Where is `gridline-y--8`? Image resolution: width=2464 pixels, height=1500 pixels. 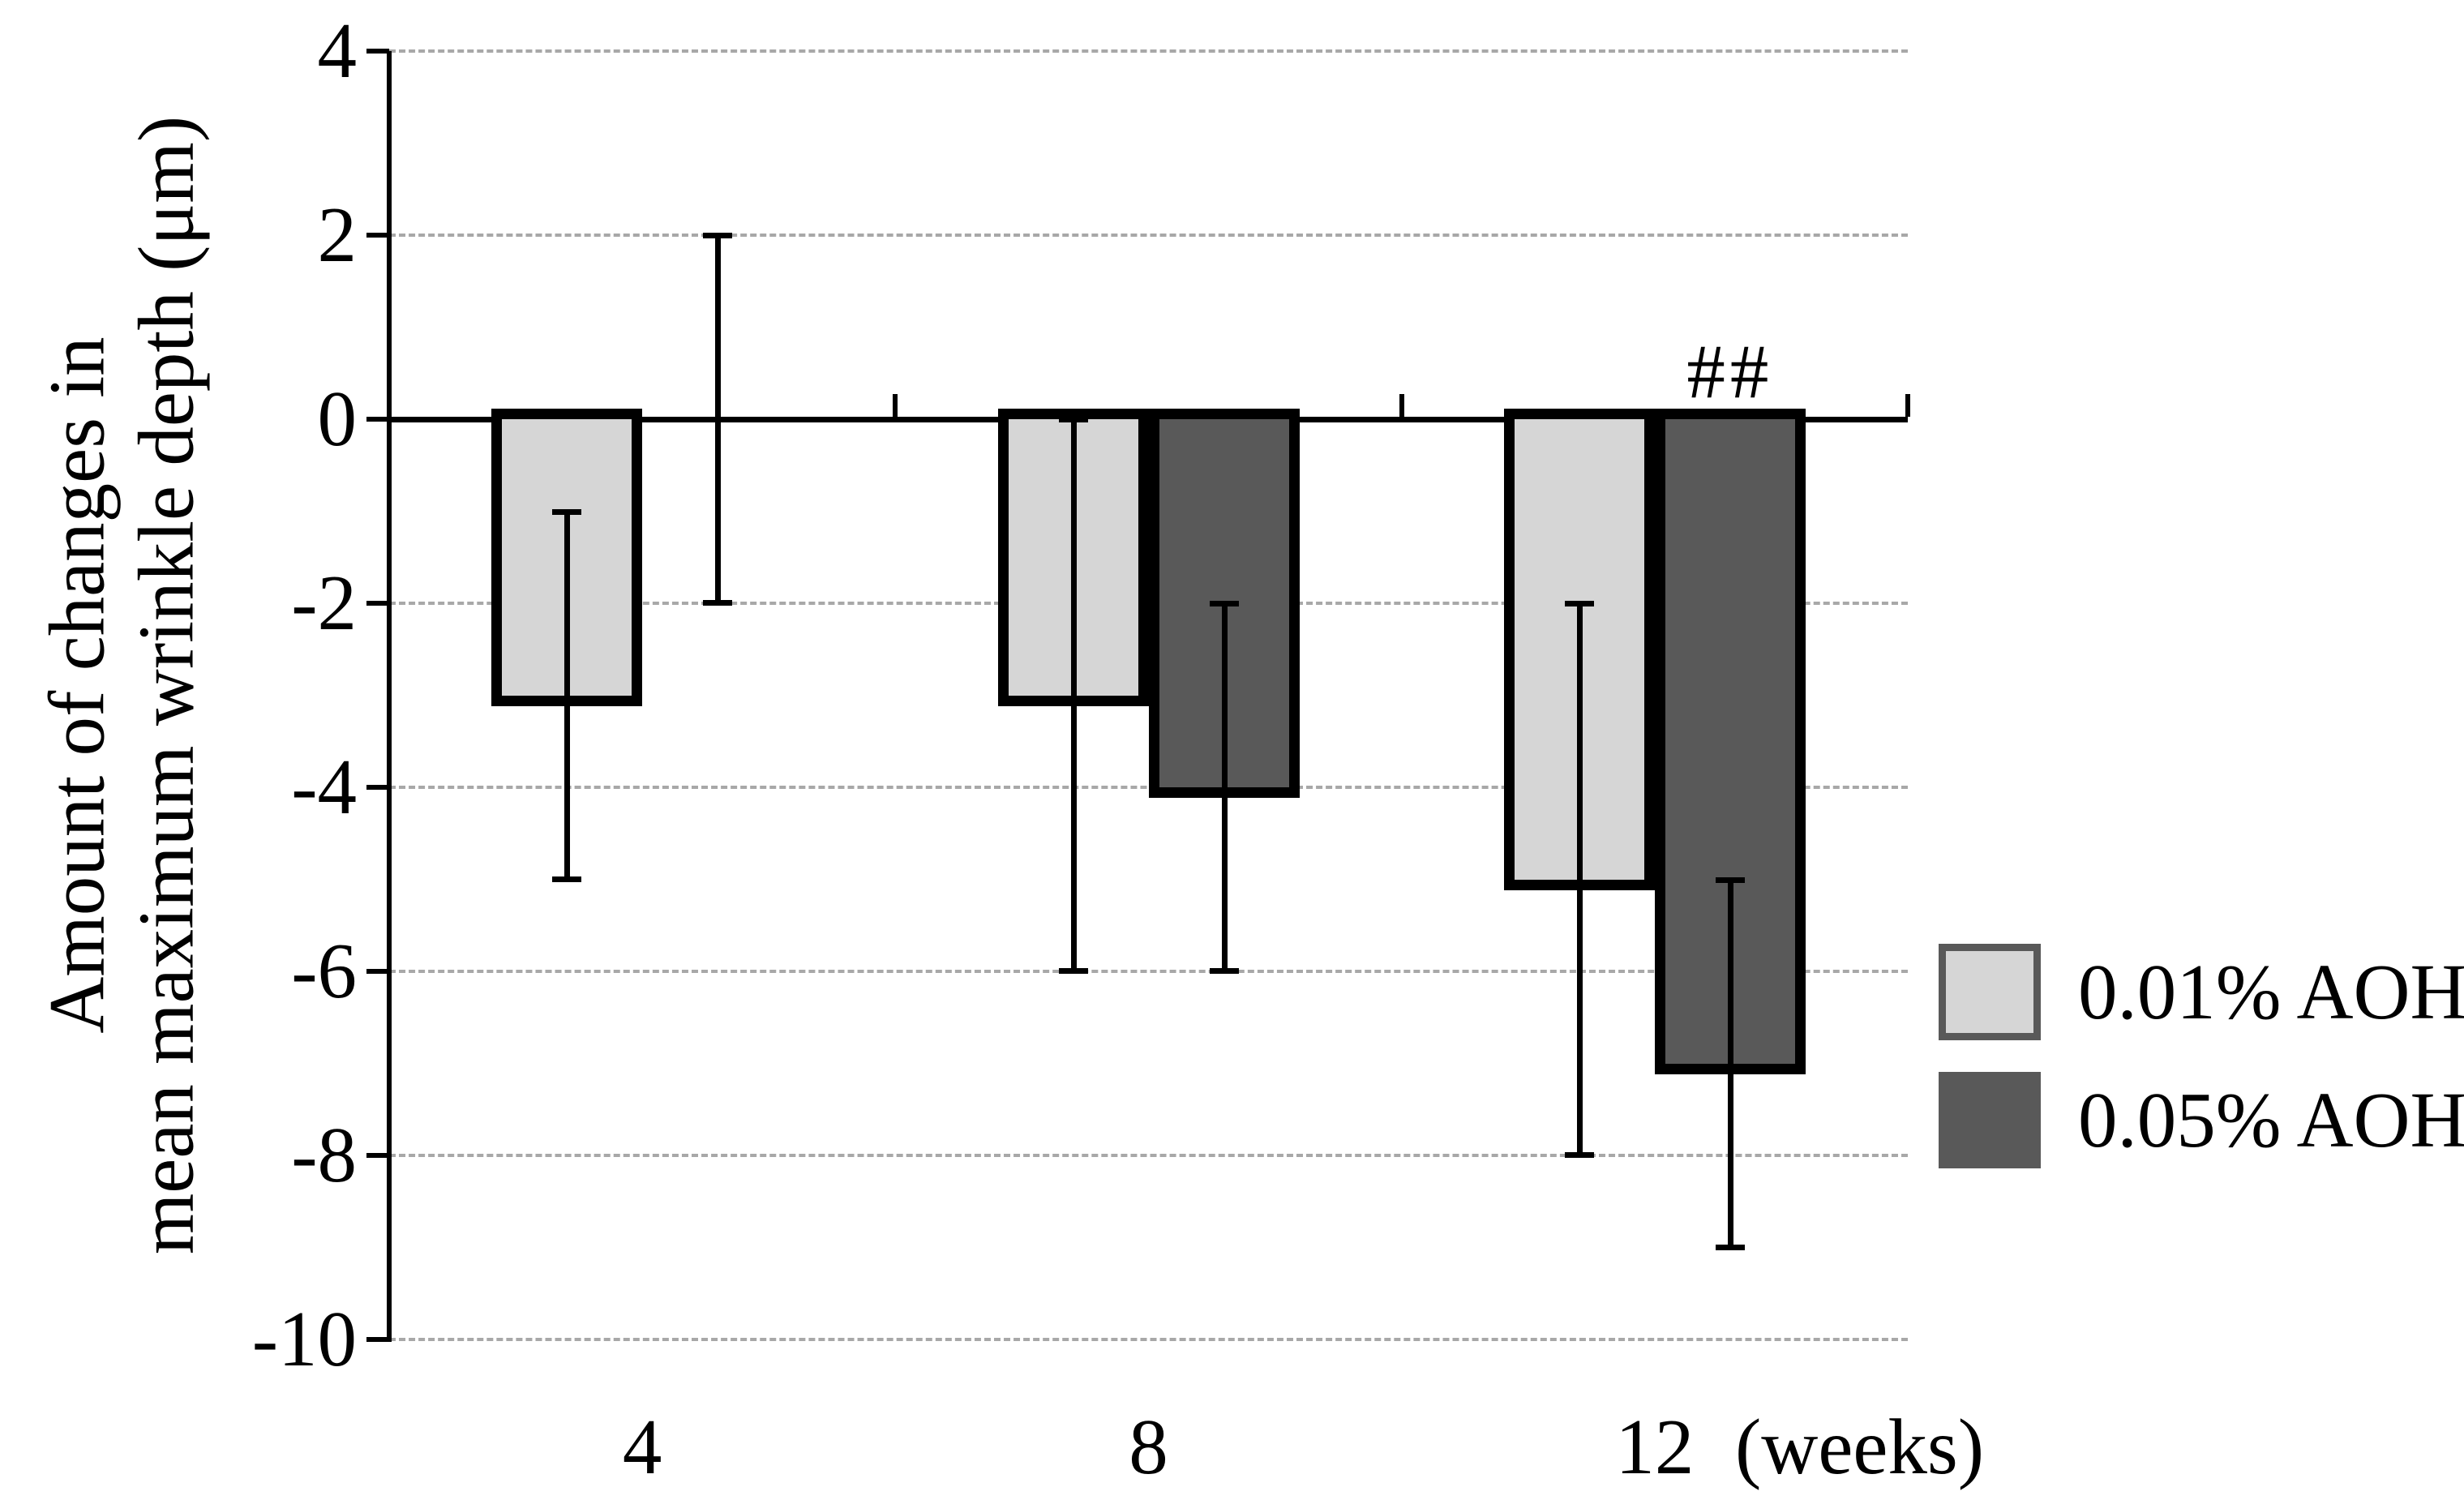
gridline-y--8 is located at coordinates (1148, 1156).